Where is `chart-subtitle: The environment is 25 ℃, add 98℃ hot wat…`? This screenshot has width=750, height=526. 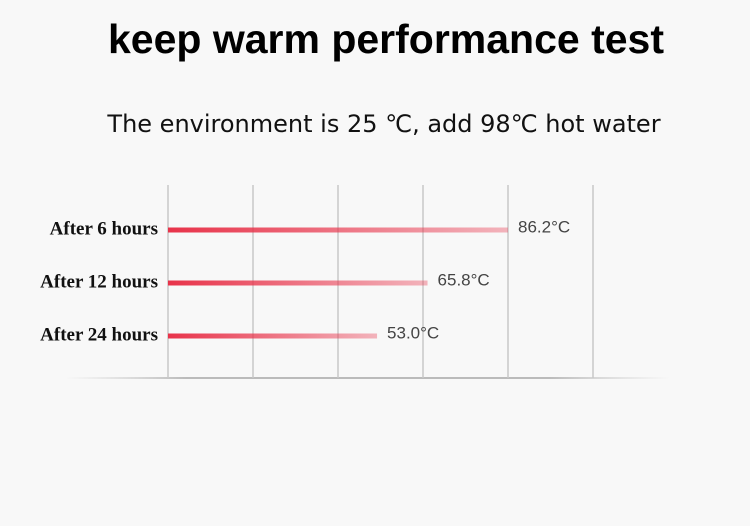
chart-subtitle: The environment is 25 ℃, add 98℃ hot wat… is located at coordinates (383, 124).